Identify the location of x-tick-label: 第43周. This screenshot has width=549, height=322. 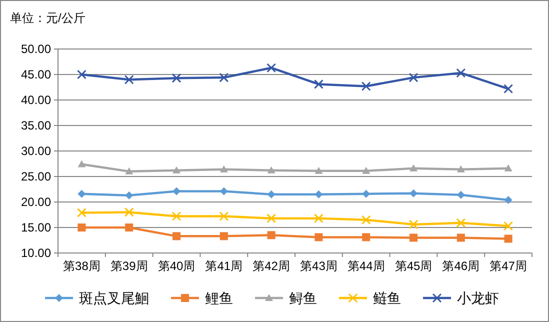
(319, 266).